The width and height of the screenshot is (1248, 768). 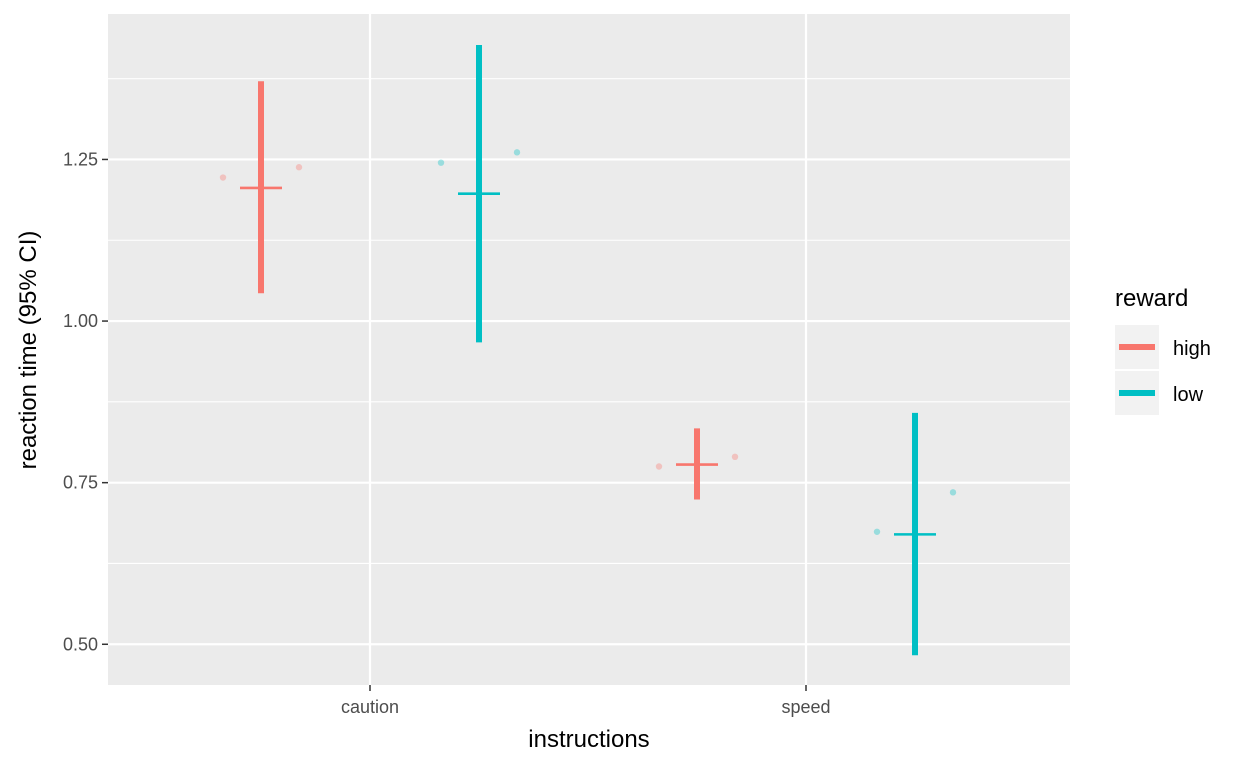 I want to click on y-tick-label: 1.00, so click(x=80, y=321).